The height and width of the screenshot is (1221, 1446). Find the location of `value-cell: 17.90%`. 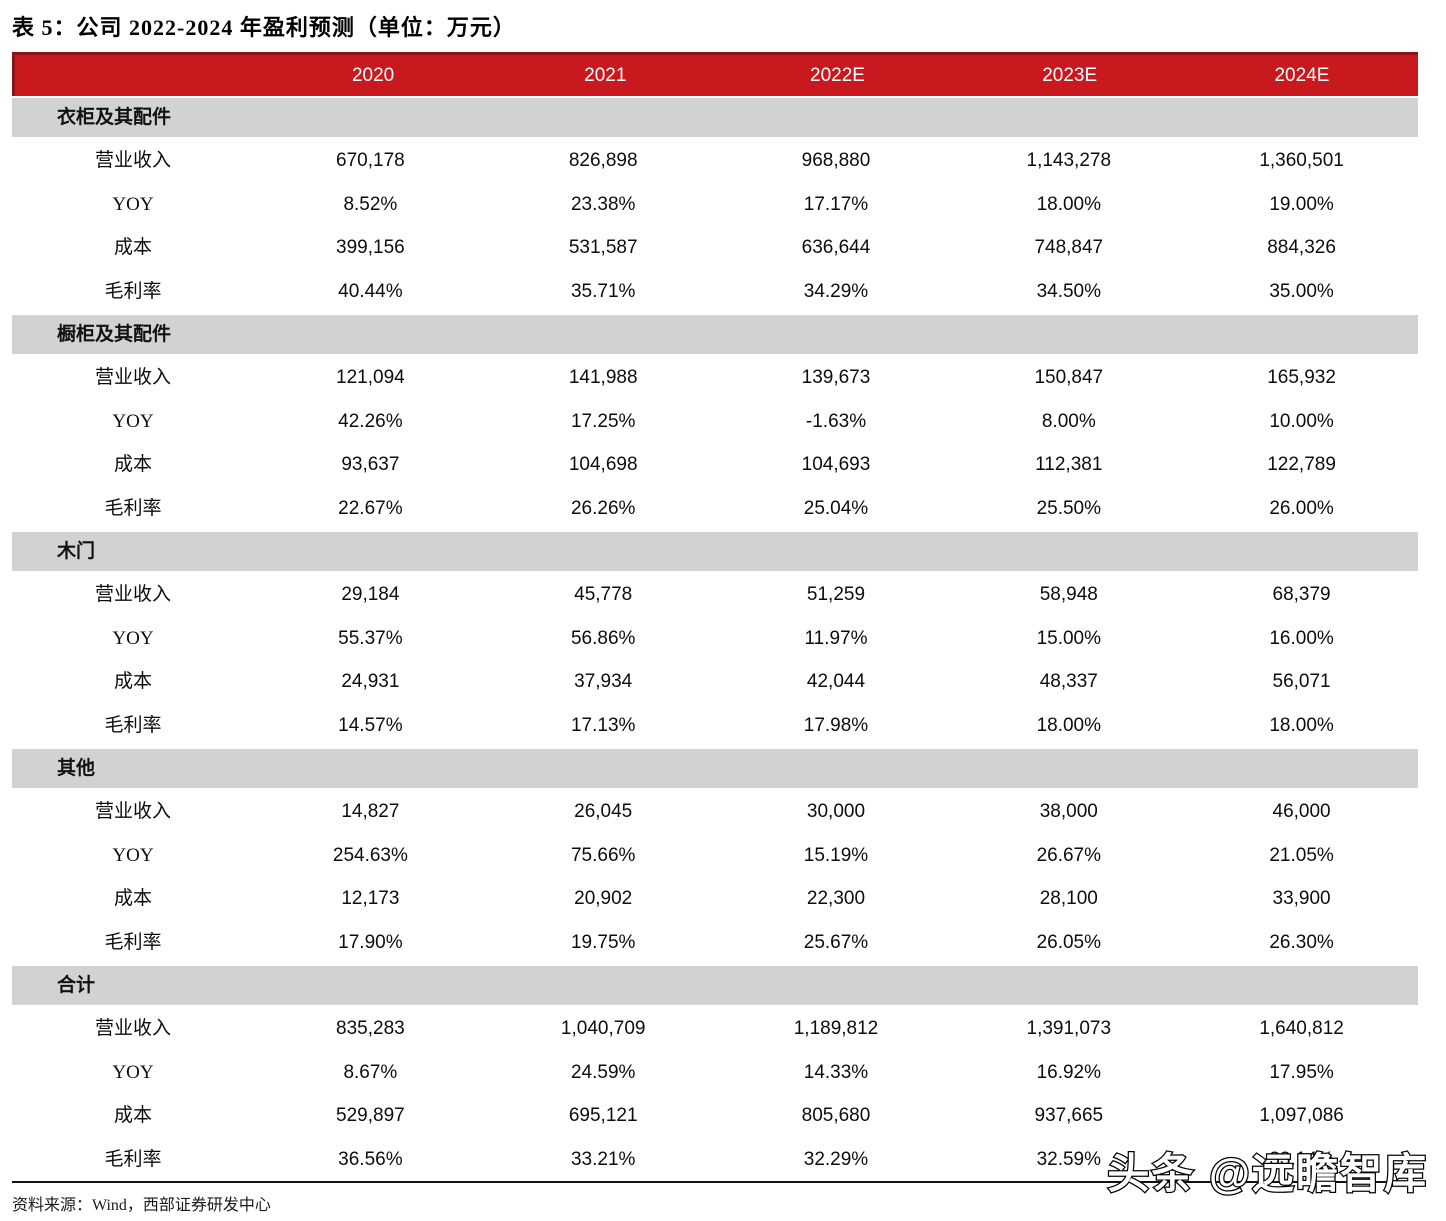

value-cell: 17.90% is located at coordinates (370, 942).